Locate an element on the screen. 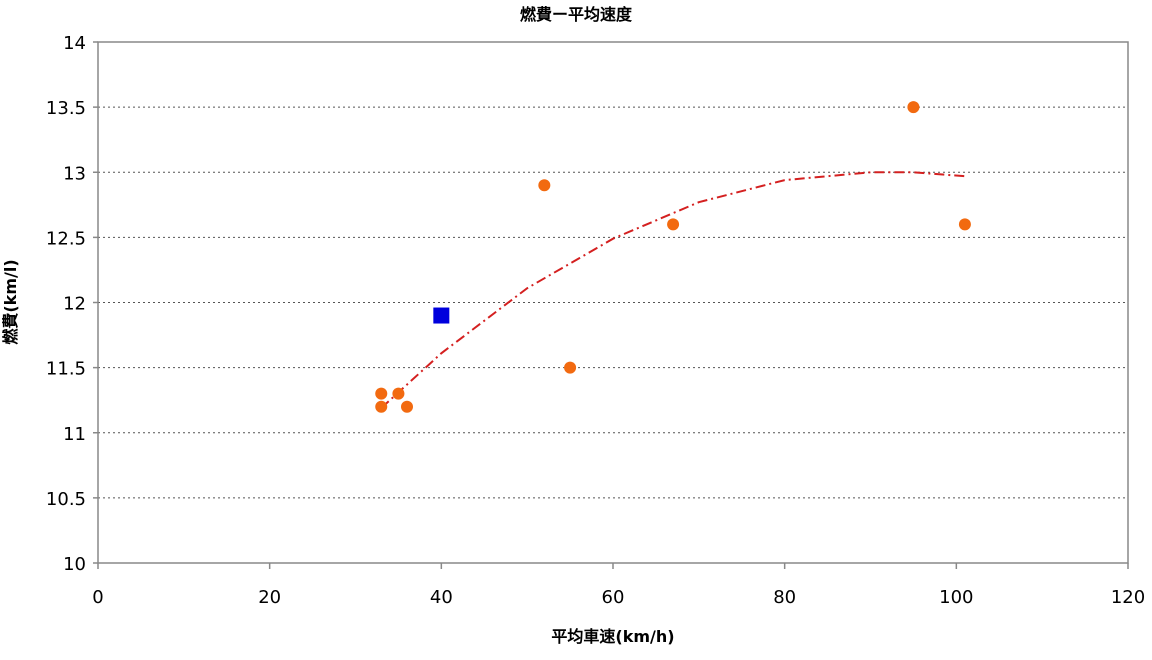 The height and width of the screenshot is (660, 1152). y-tick-label: 13 is located at coordinates (74, 173).